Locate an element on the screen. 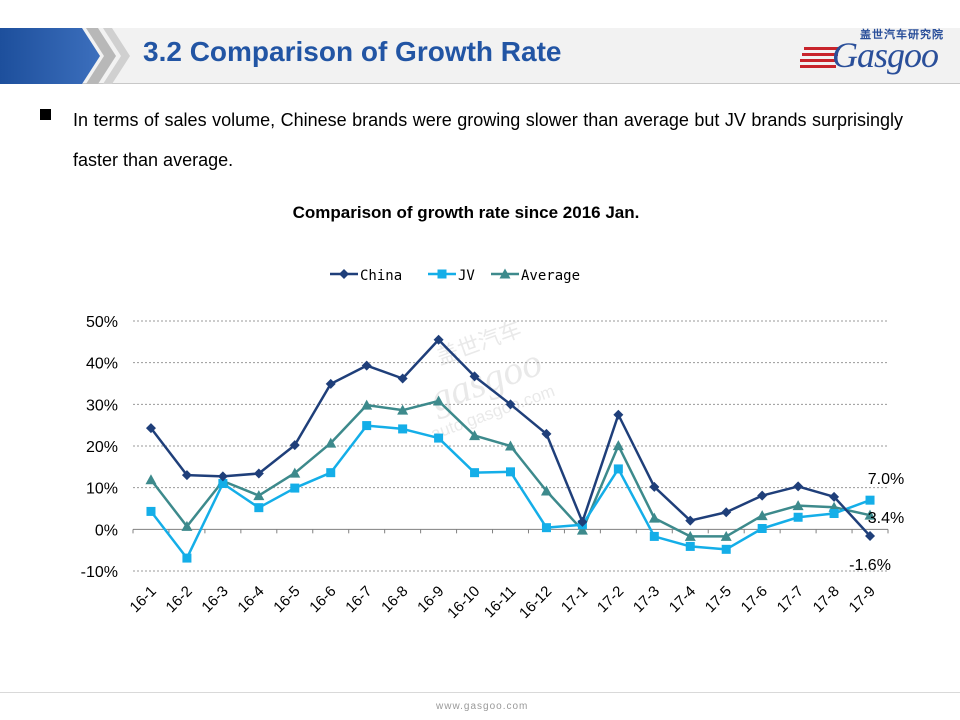 This screenshot has height=720, width=960. logo-wordmark: Gasgoo is located at coordinates (885, 55).